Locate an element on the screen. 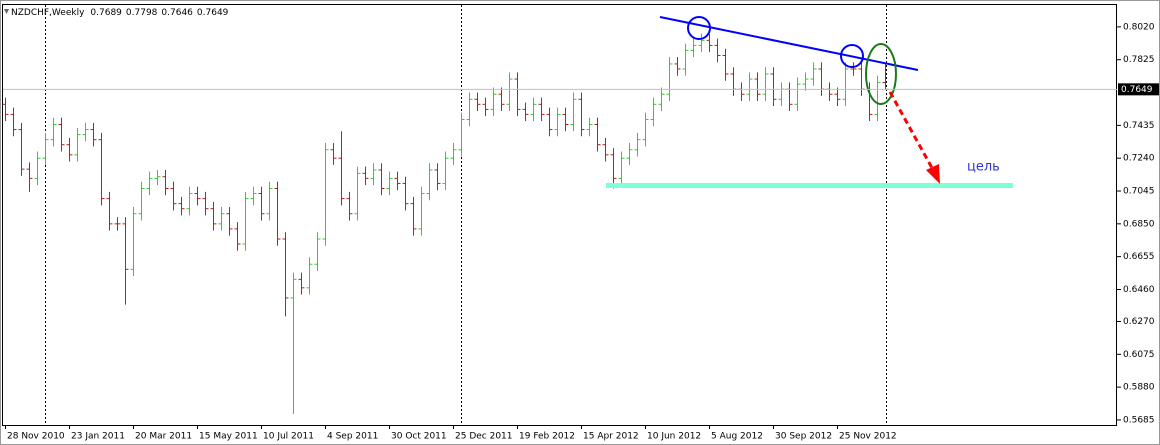 This screenshot has height=445, width=1160. target-label: цель is located at coordinates (983, 167).